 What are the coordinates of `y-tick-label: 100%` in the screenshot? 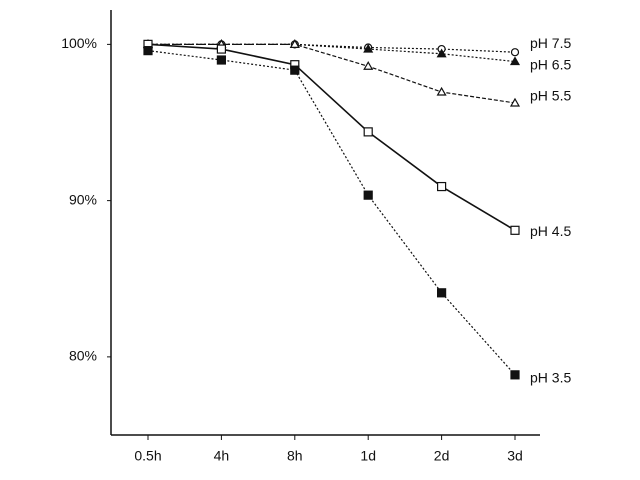 It's located at (79, 43).